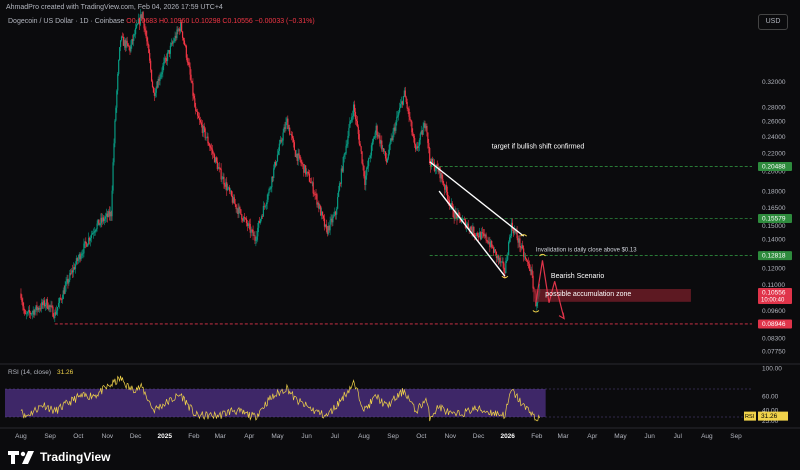 The width and height of the screenshot is (800, 470). I want to click on bearish-arrowhead, so click(561, 316).